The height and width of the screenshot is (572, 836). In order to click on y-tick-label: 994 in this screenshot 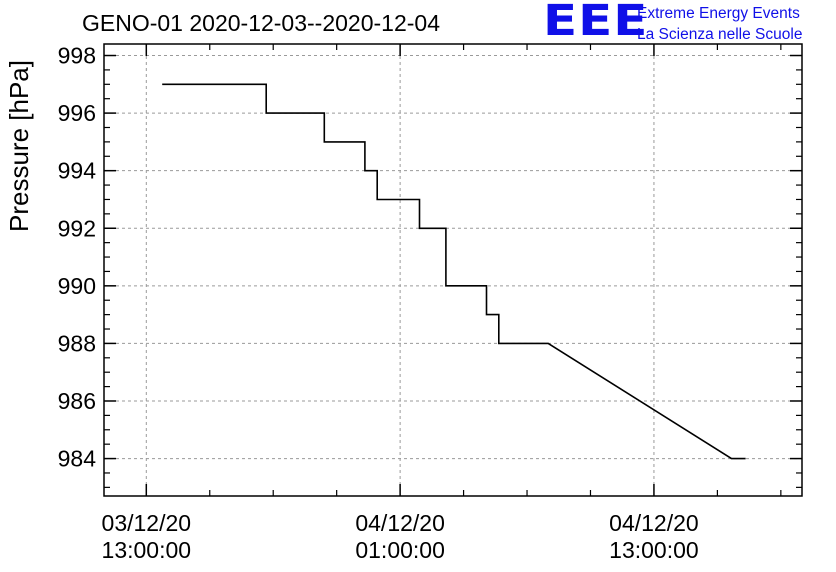, I will do `click(77, 171)`.